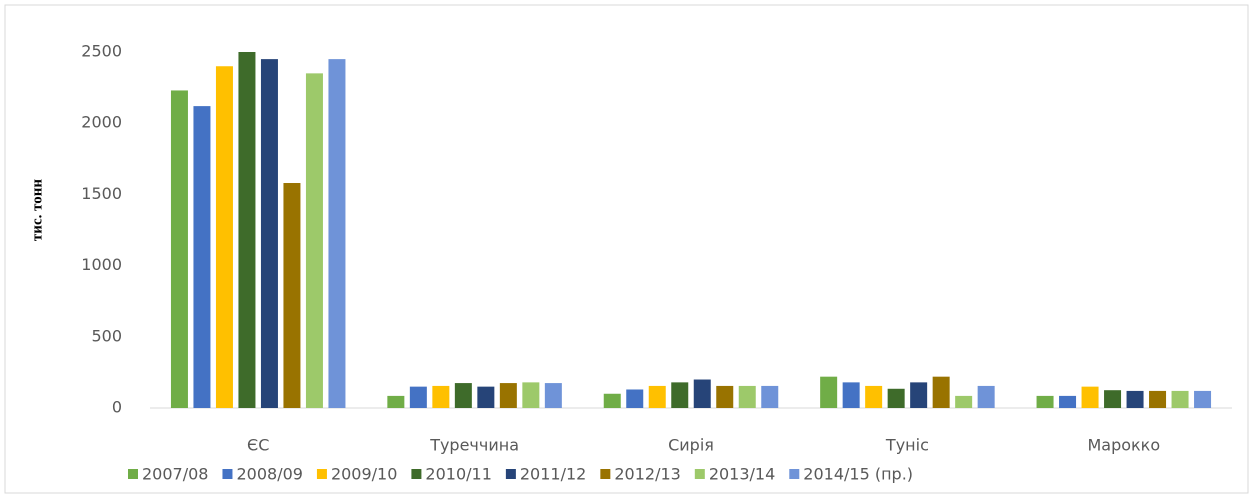 This screenshot has width=1253, height=501. I want to click on y-tick-label: 1500, so click(101, 193).